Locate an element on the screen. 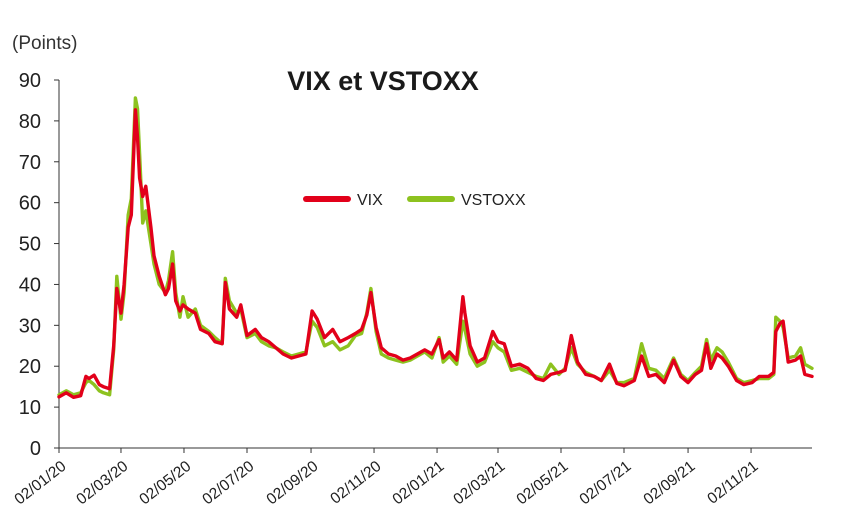 The height and width of the screenshot is (530, 850). x-tick-label: 02/03/20 is located at coordinates (102, 483).